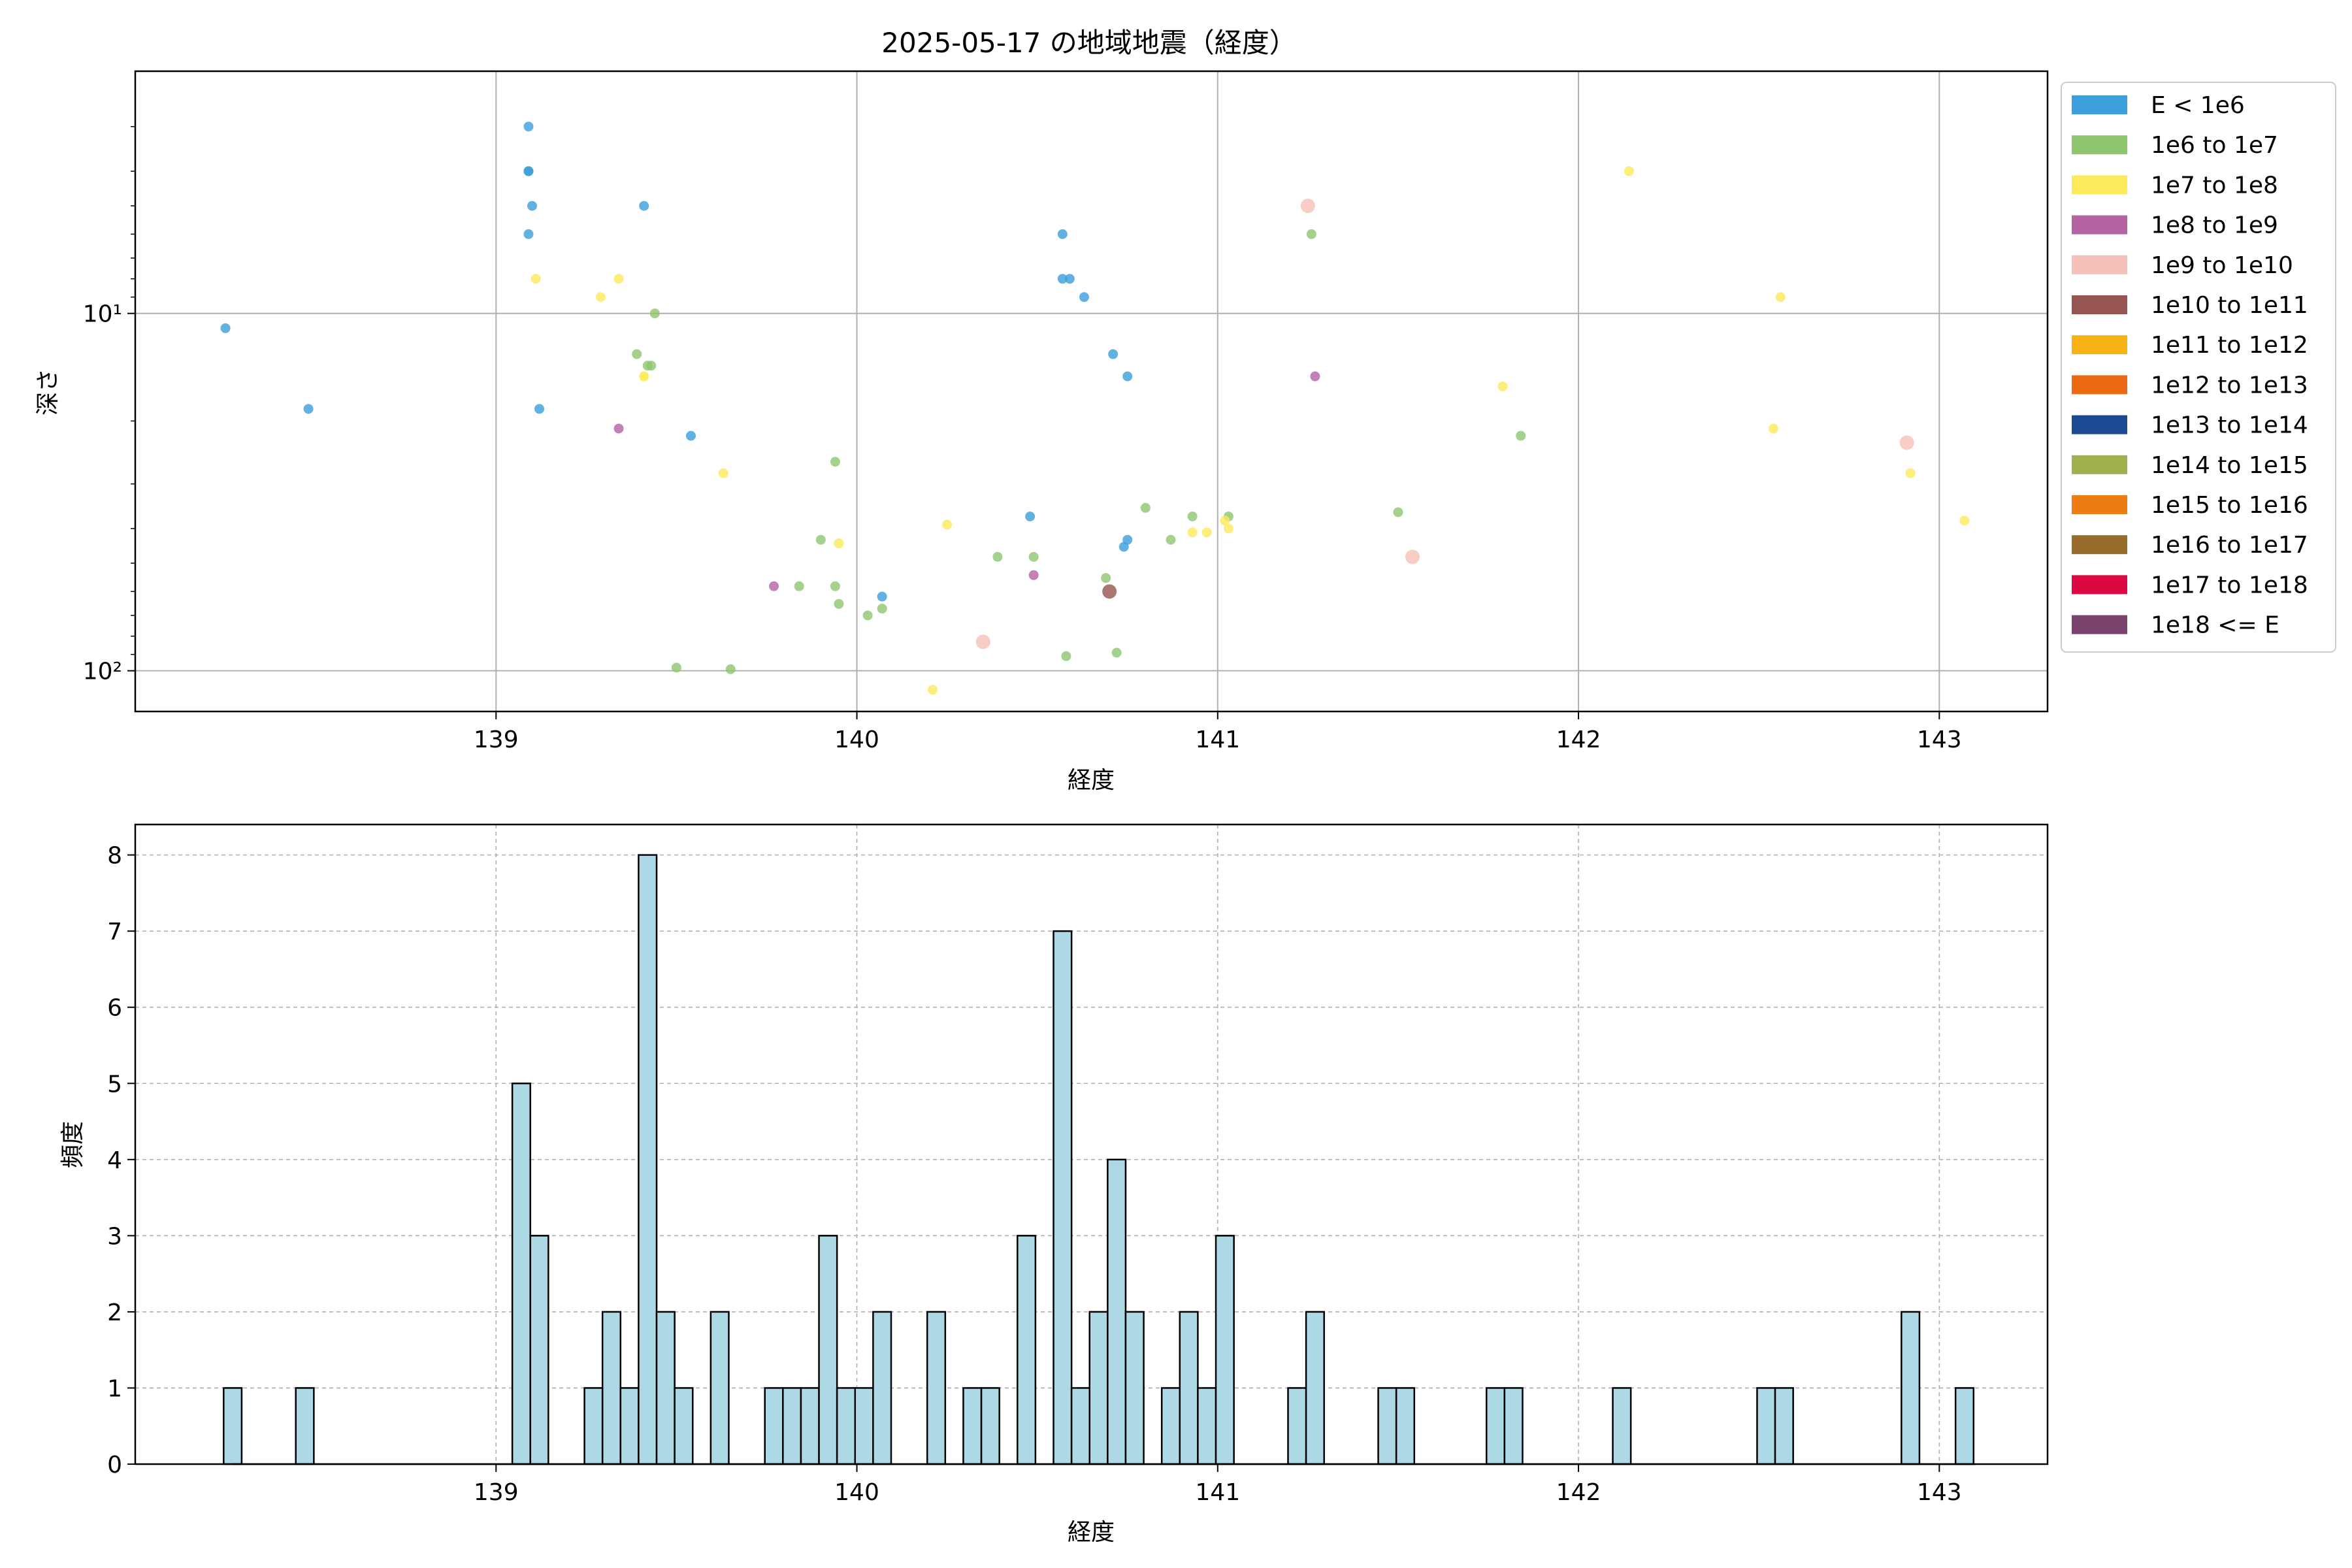 The width and height of the screenshot is (2352, 1568). I want to click on histogram-xlabel: 経度, so click(1091, 1532).